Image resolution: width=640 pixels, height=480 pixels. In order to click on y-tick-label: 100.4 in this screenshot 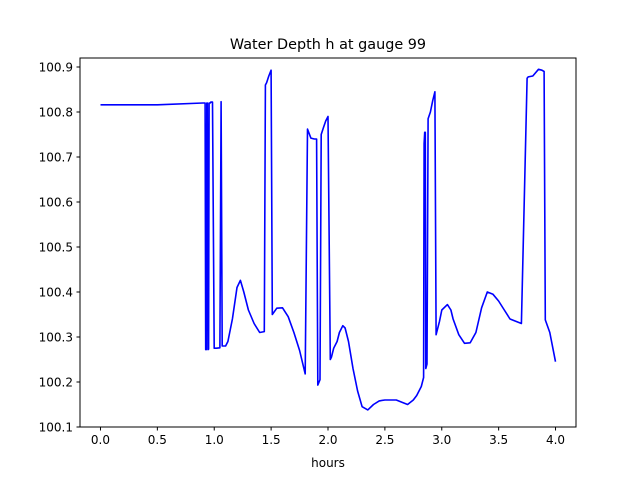, I will do `click(56, 292)`.